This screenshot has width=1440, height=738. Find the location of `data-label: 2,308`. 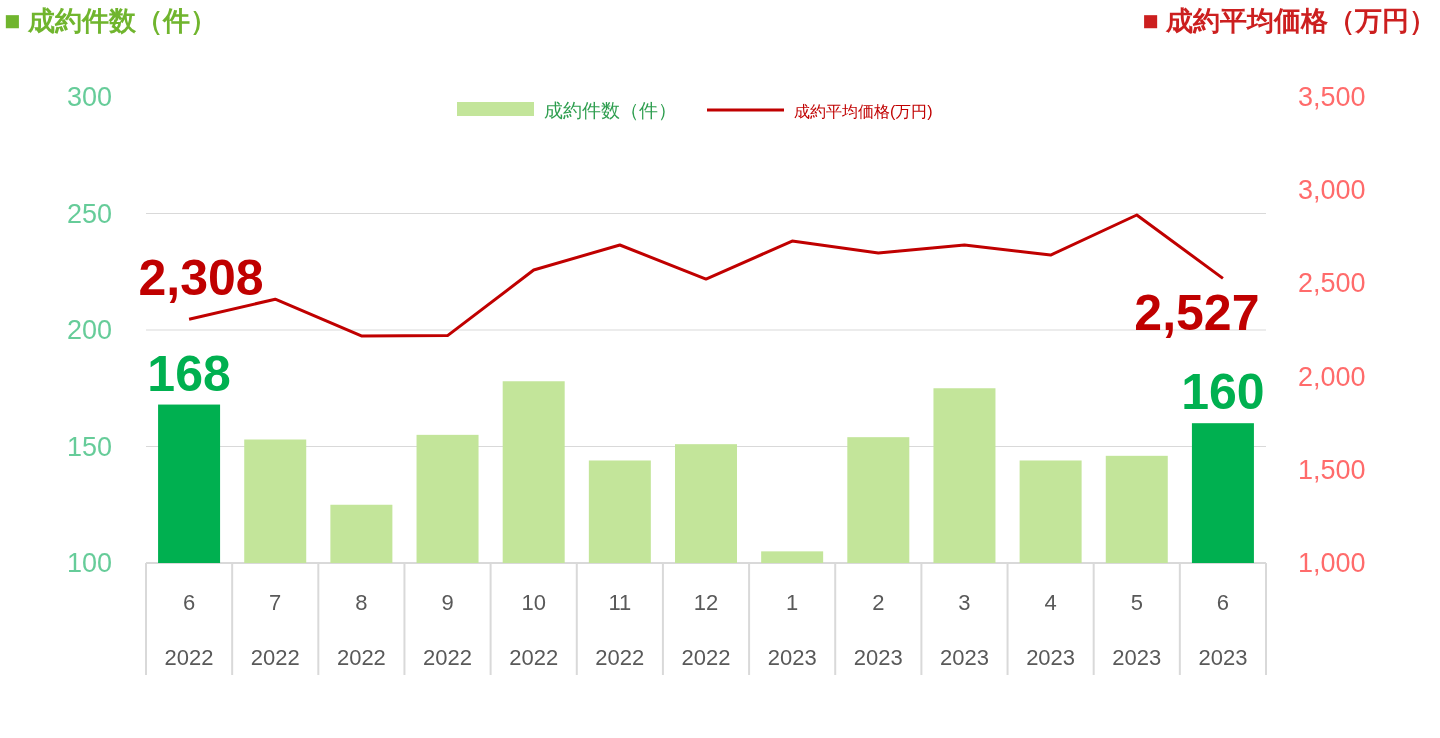

data-label: 2,308 is located at coordinates (201, 278).